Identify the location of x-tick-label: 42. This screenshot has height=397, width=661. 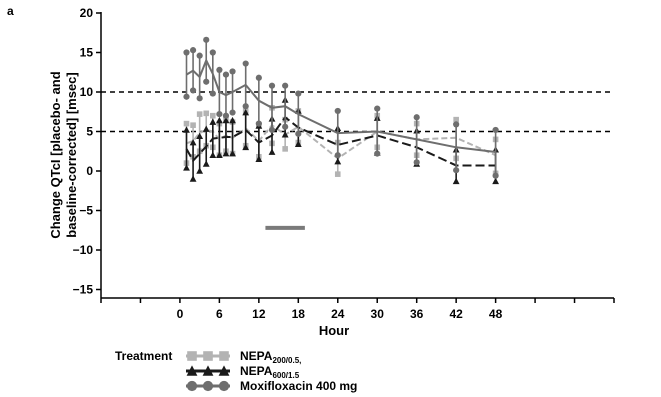
(456, 314).